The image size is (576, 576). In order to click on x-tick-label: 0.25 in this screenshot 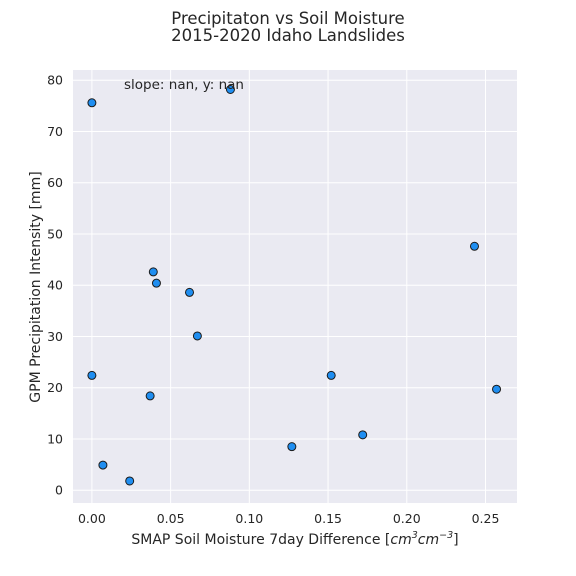, I will do `click(486, 518)`.